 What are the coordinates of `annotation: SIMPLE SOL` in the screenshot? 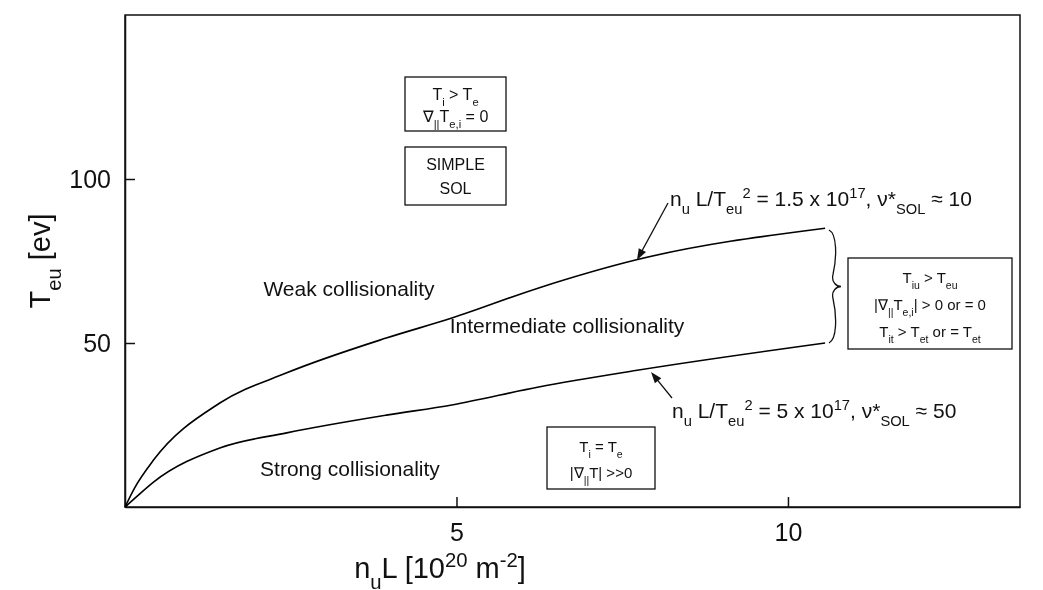 It's located at (455, 176).